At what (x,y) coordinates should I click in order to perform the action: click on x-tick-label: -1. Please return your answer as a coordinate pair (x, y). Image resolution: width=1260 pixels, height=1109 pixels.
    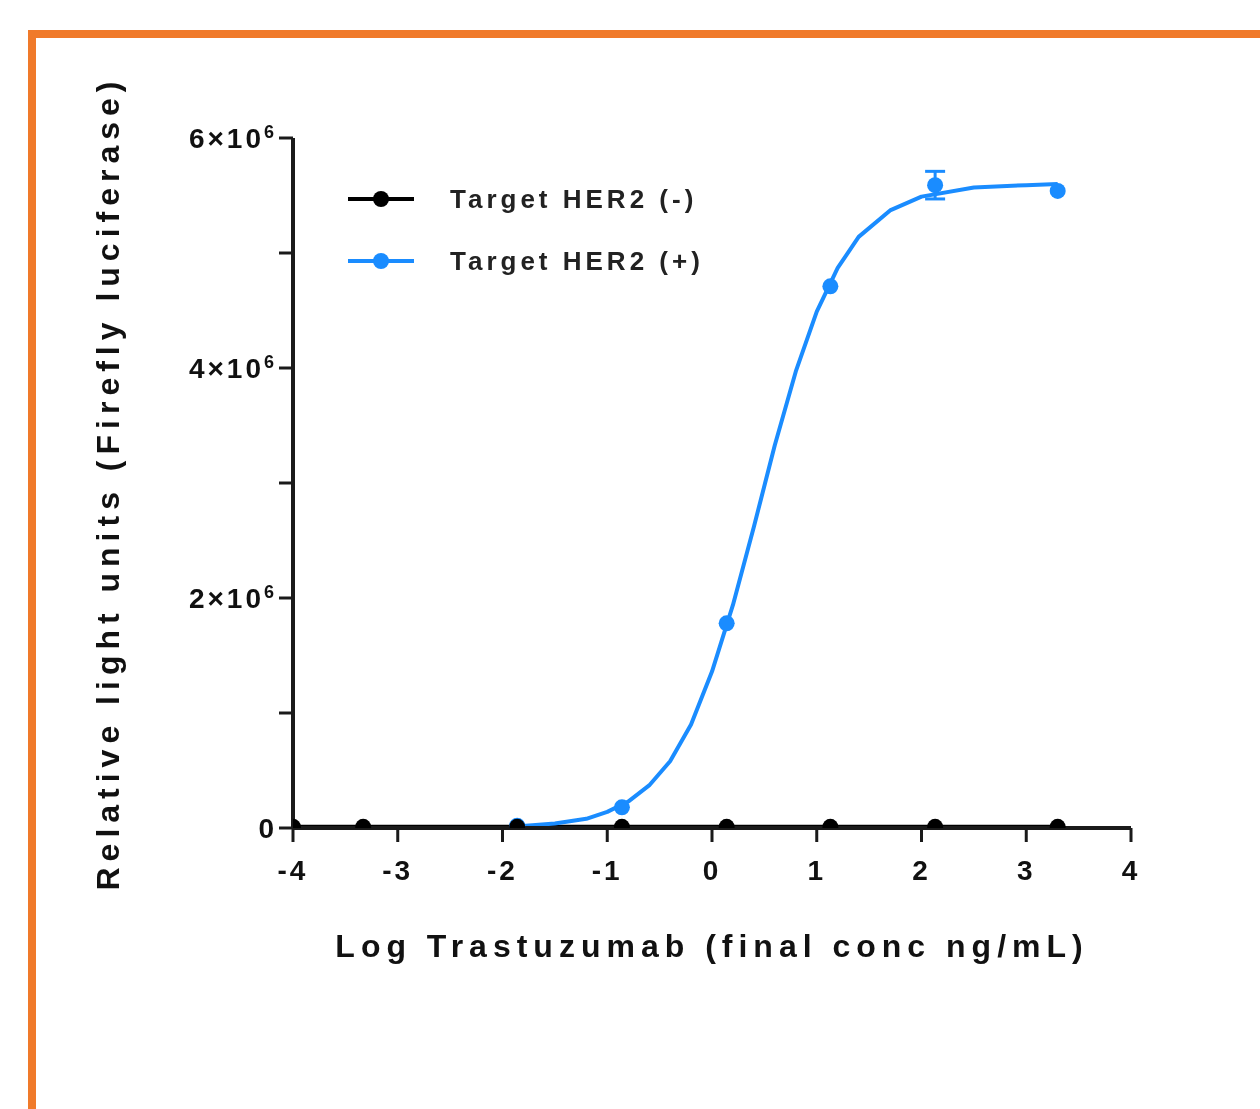
    Looking at the image, I should click on (607, 870).